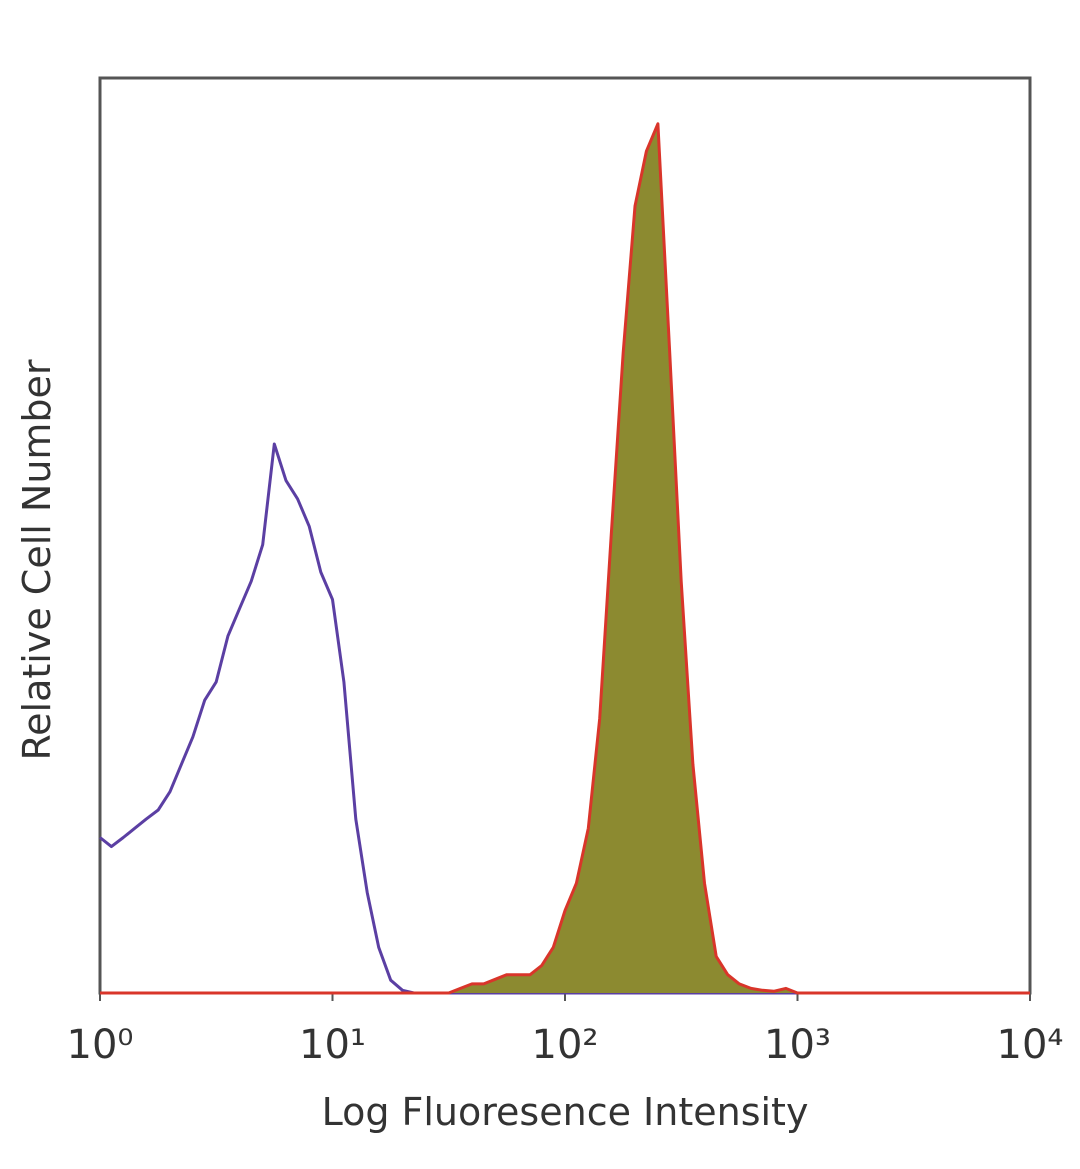 The width and height of the screenshot is (1080, 1169). Describe the element at coordinates (37, 559) in the screenshot. I see `y-axis-label: Relative Cell Number` at that location.